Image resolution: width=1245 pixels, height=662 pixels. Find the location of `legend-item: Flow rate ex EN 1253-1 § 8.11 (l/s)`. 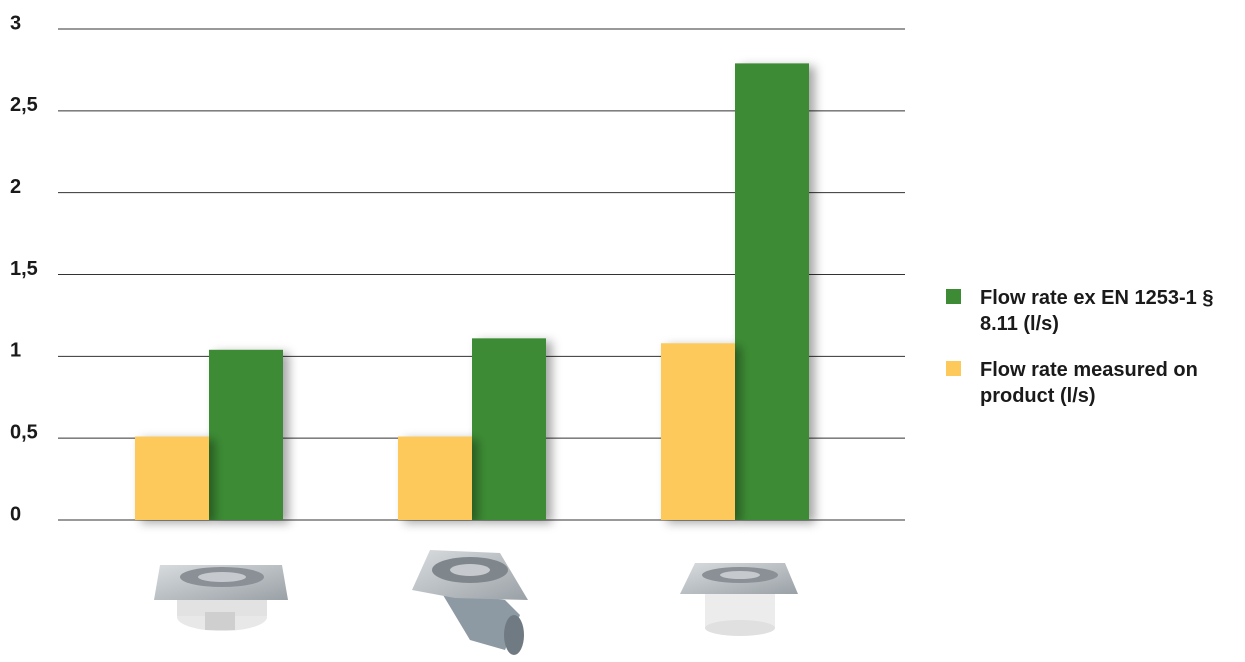

legend-item: Flow rate ex EN 1253-1 § 8.11 (l/s) is located at coordinates (1091, 311).